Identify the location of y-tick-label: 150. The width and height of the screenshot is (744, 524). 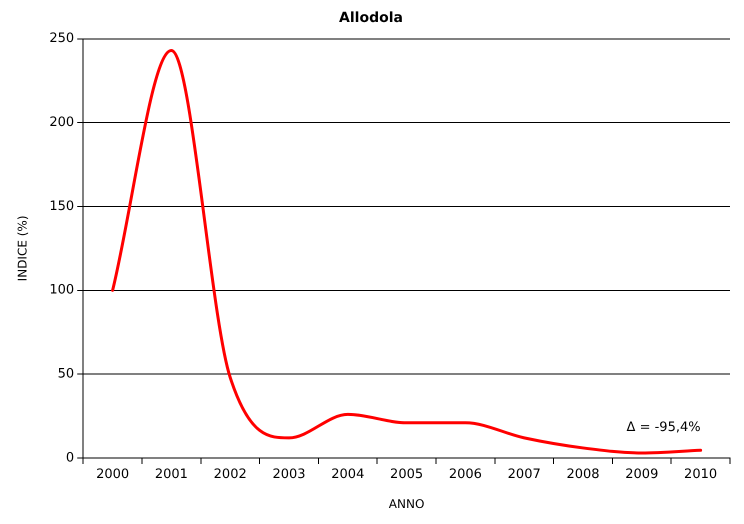
(61, 206).